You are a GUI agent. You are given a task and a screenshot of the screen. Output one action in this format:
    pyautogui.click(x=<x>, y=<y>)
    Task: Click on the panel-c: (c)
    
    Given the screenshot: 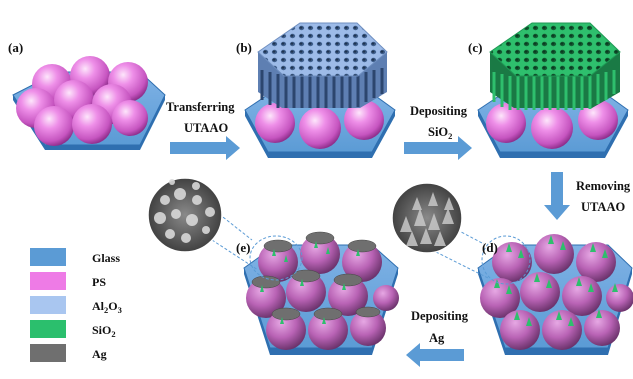 What is the action you would take?
    pyautogui.click(x=548, y=90)
    